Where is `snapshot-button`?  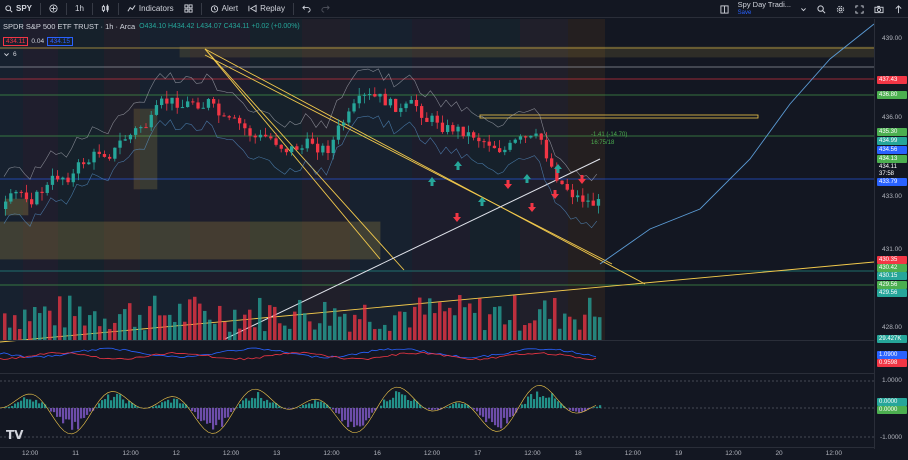
snapshot-button is located at coordinates (879, 9).